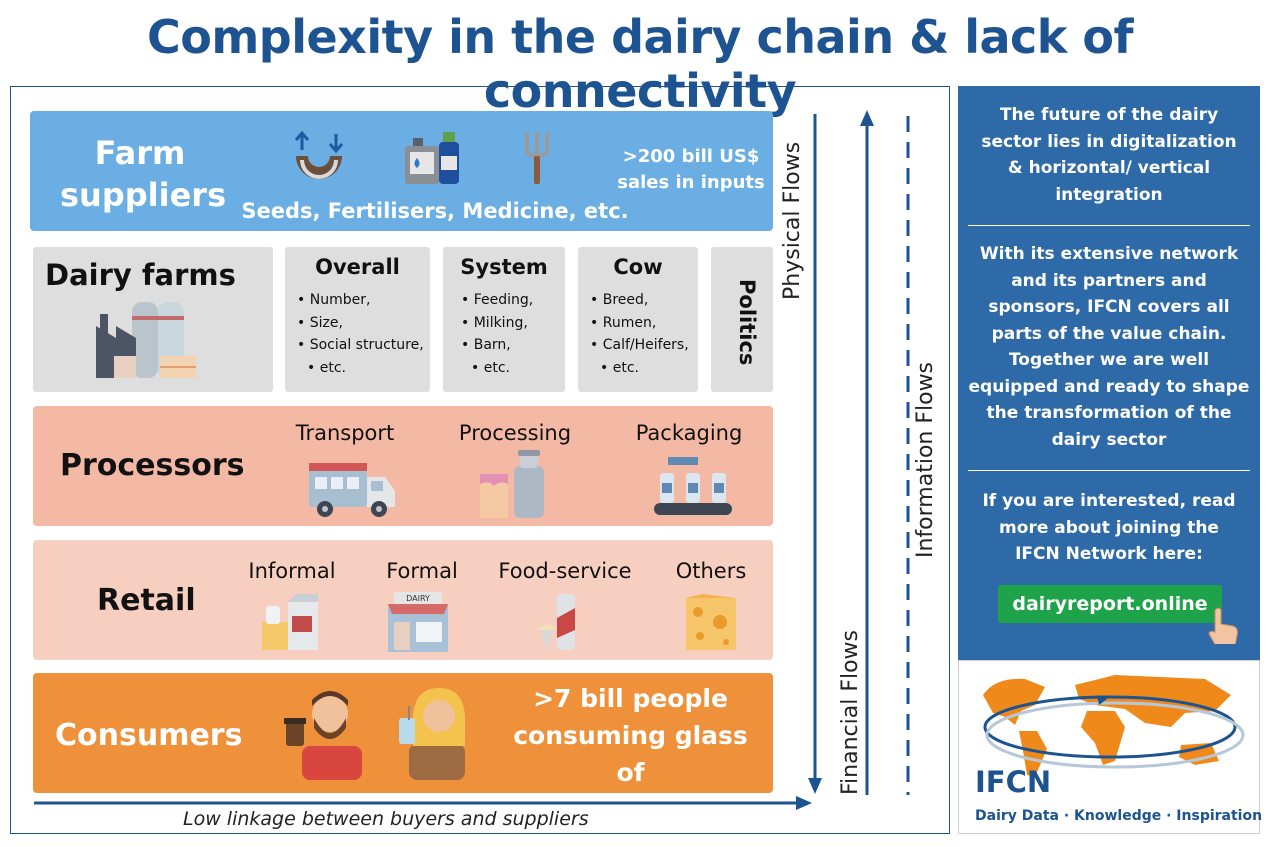 The height and width of the screenshot is (847, 1280). I want to click on physical-flows-label: Physical Flows, so click(792, 220).